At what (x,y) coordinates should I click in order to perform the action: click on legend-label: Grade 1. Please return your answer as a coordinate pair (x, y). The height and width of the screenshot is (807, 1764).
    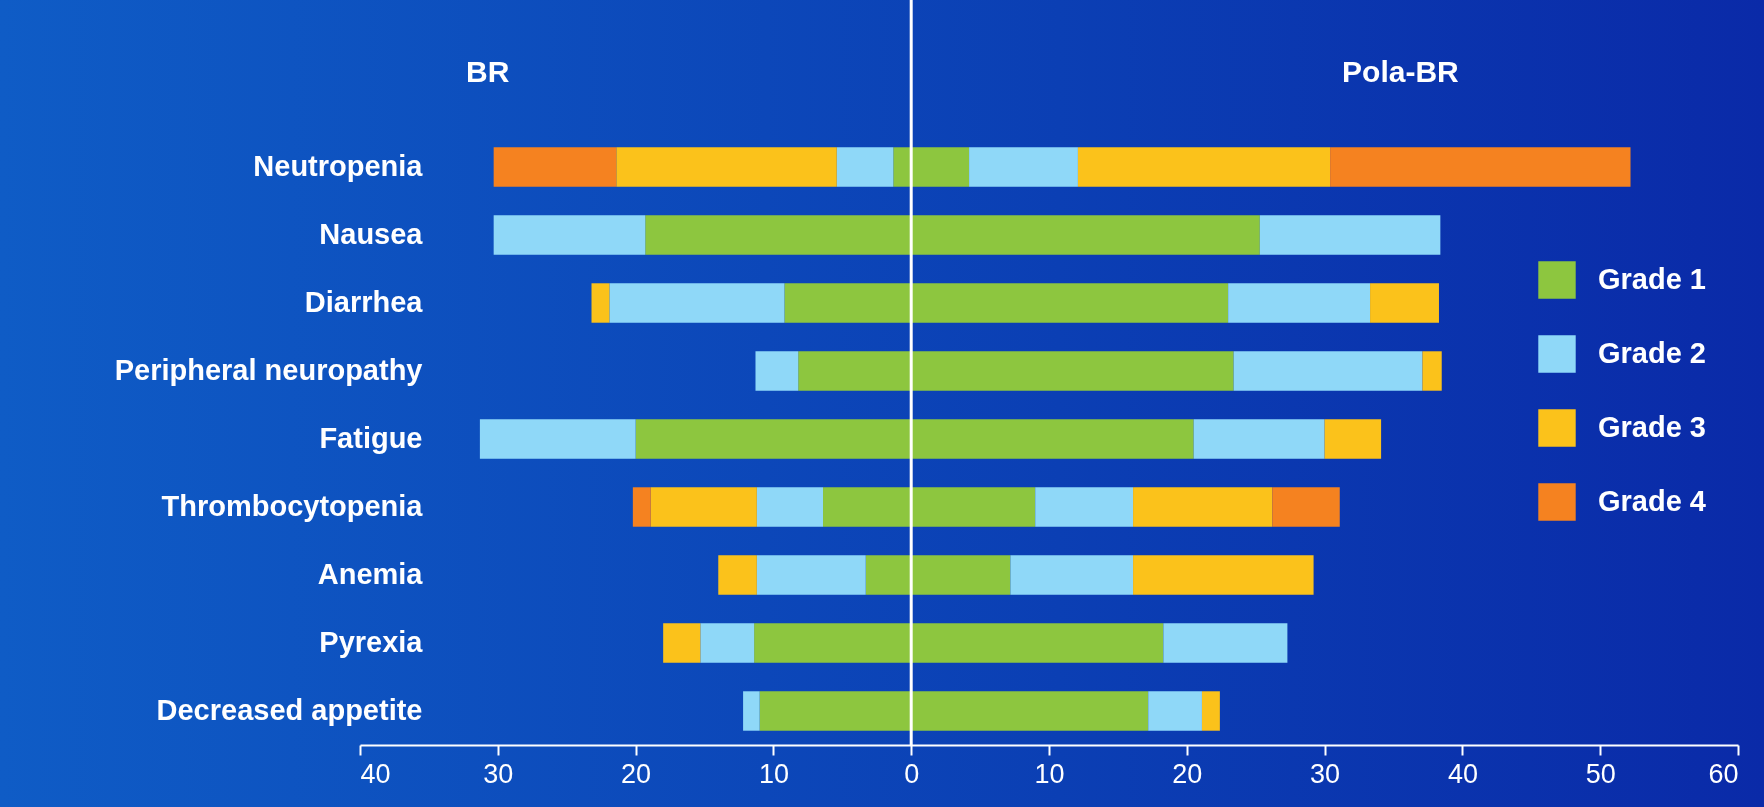
    Looking at the image, I should click on (1652, 279).